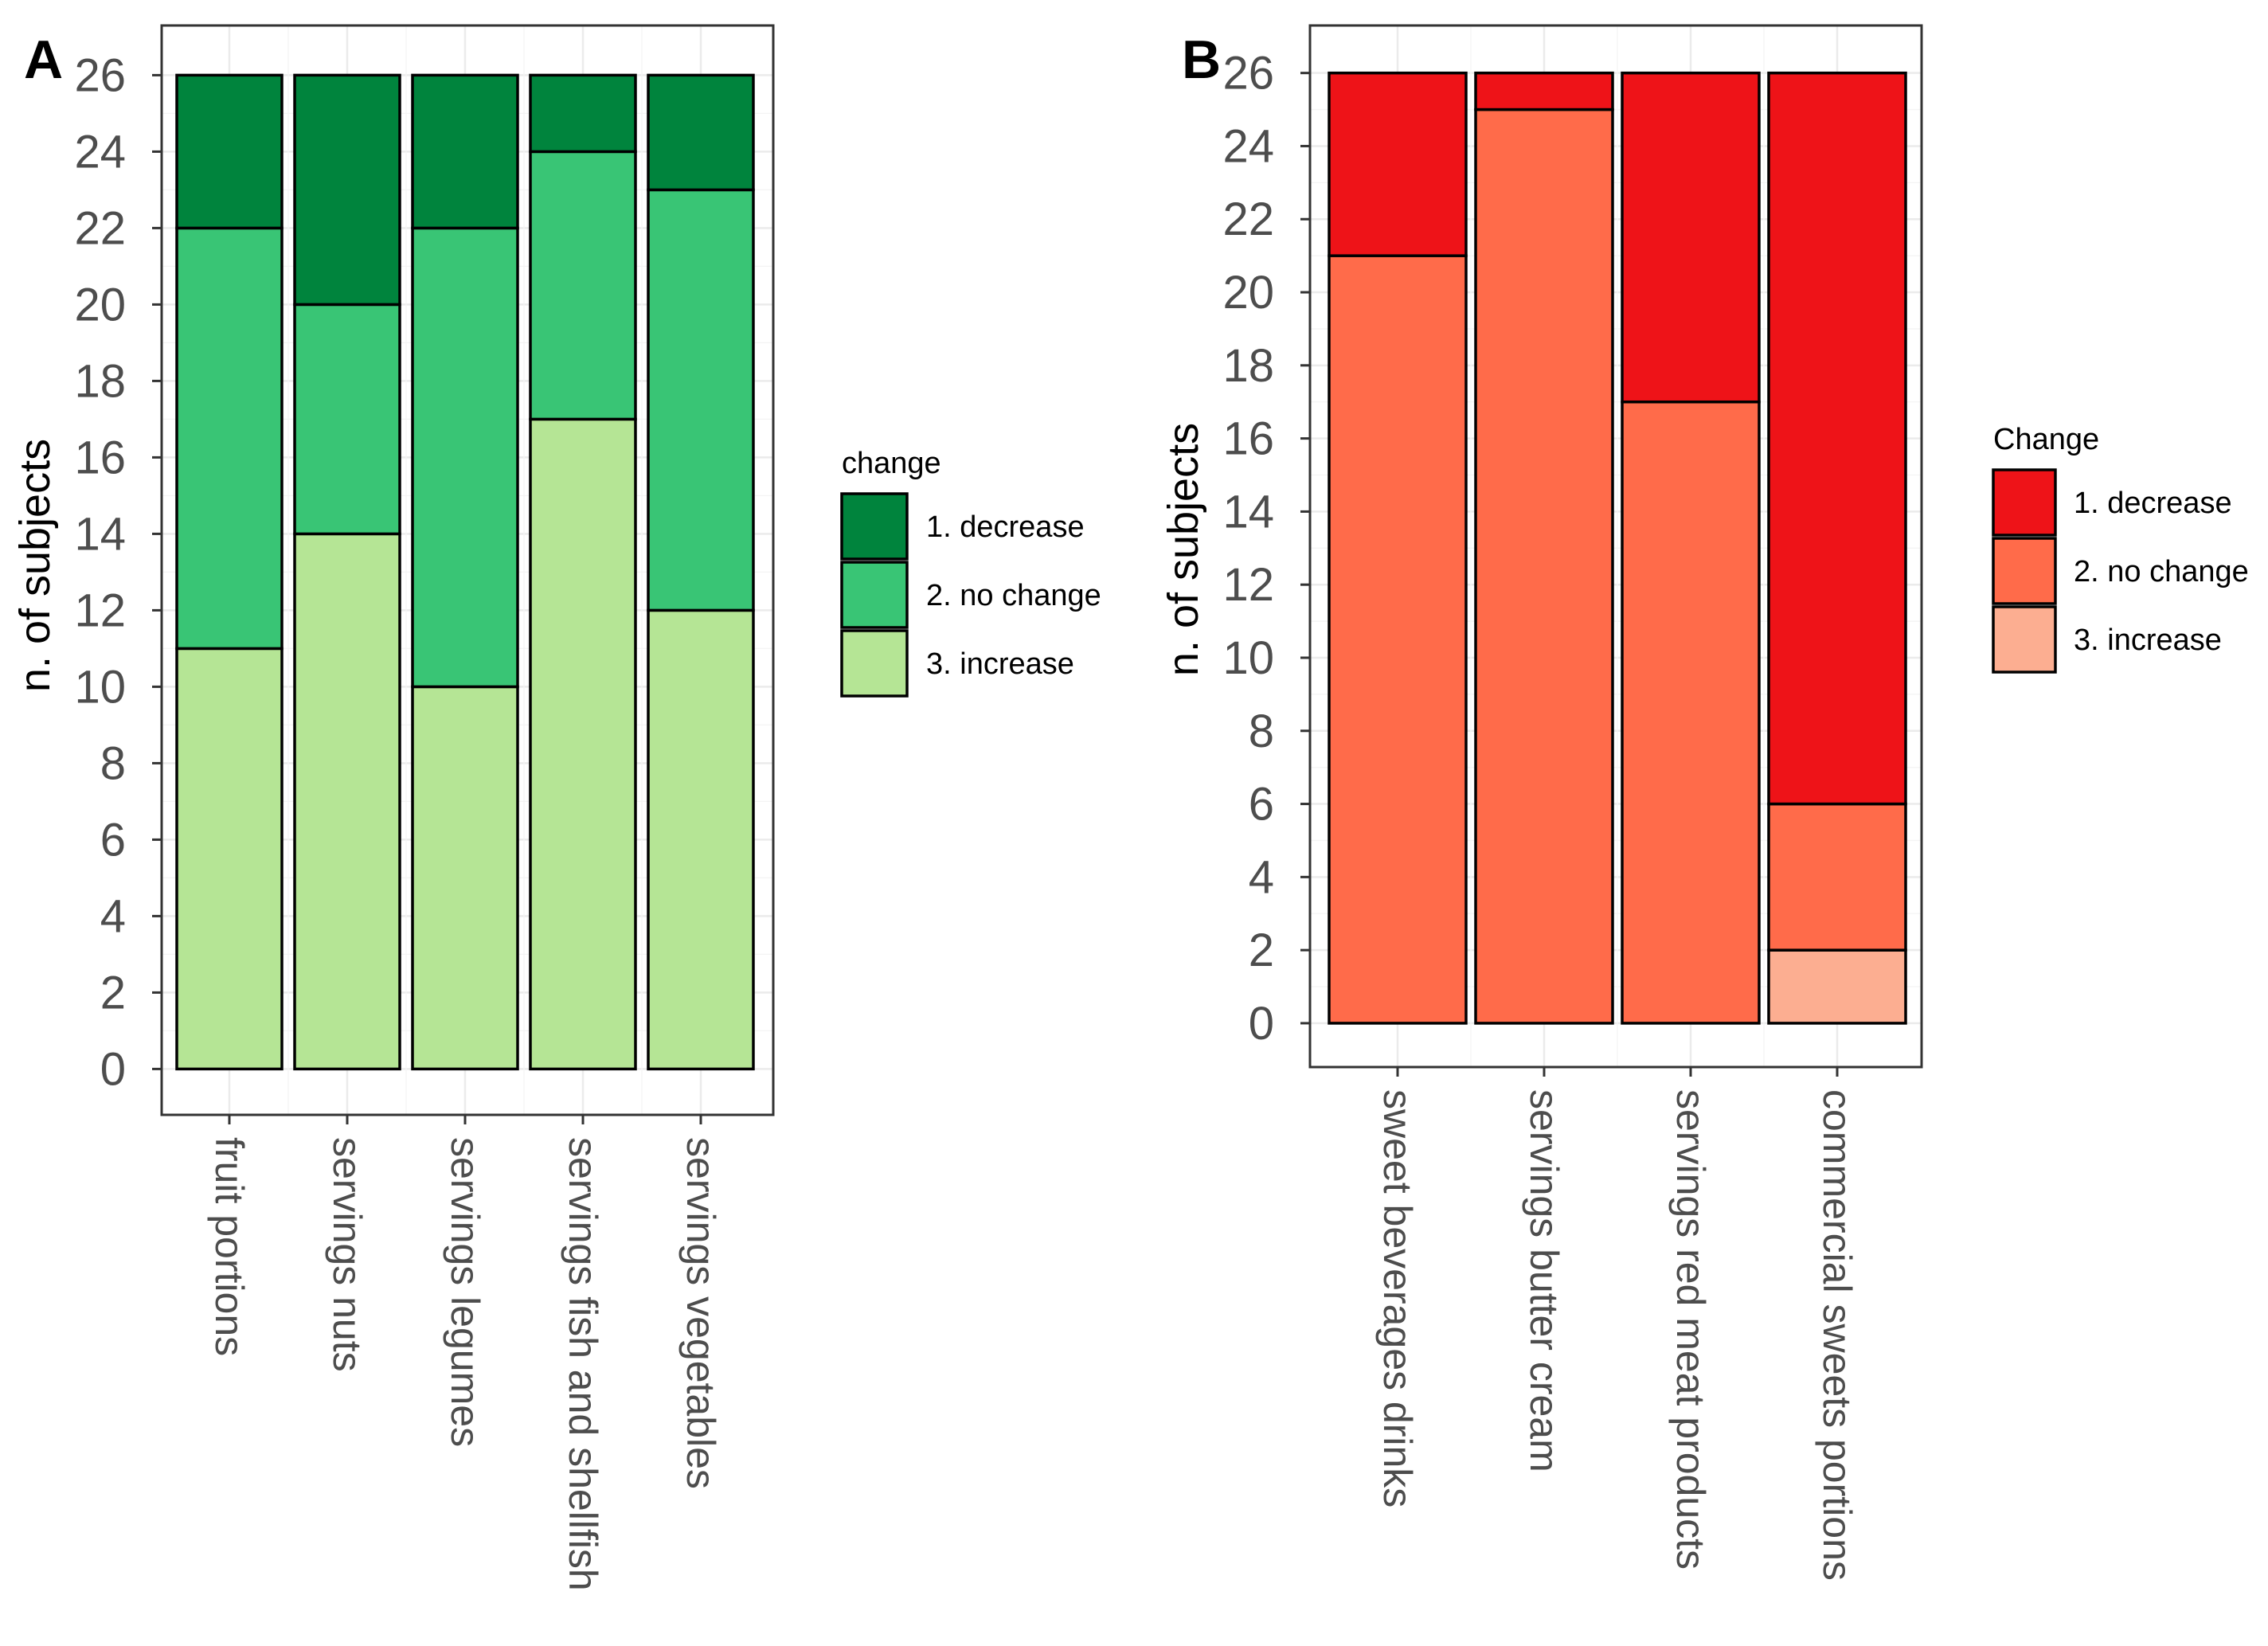 This screenshot has width=2268, height=1646. Describe the element at coordinates (1544, 1281) in the screenshot. I see `x-tick-label: servings butter cream` at that location.